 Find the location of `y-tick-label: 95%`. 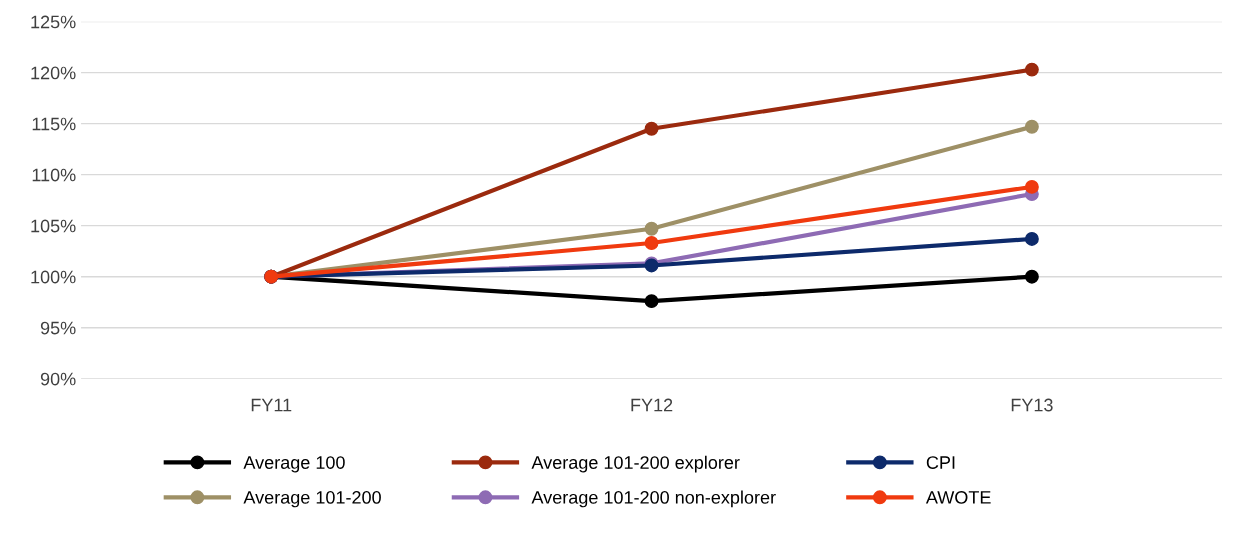

y-tick-label: 95% is located at coordinates (58, 328).